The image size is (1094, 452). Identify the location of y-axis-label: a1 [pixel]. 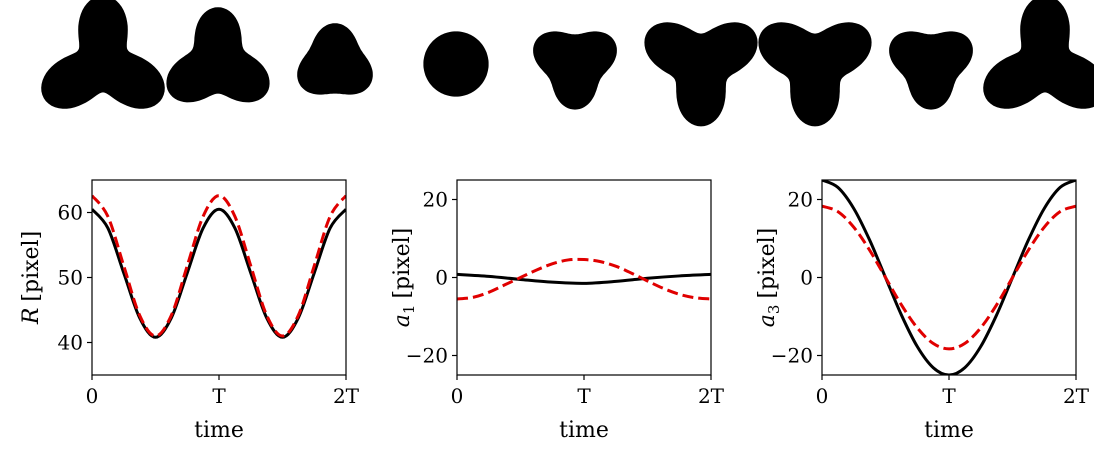
(404, 277).